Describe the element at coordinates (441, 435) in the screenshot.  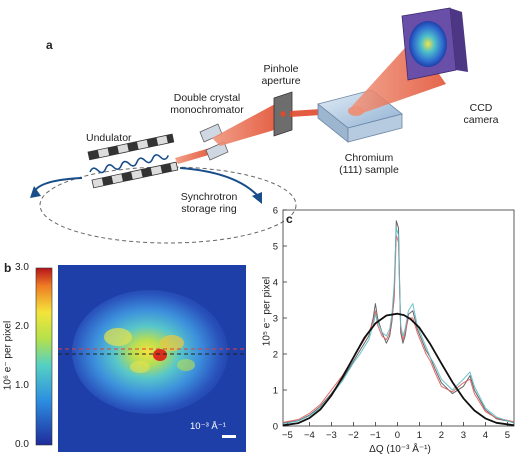
I see `x-tick-label: 2` at that location.